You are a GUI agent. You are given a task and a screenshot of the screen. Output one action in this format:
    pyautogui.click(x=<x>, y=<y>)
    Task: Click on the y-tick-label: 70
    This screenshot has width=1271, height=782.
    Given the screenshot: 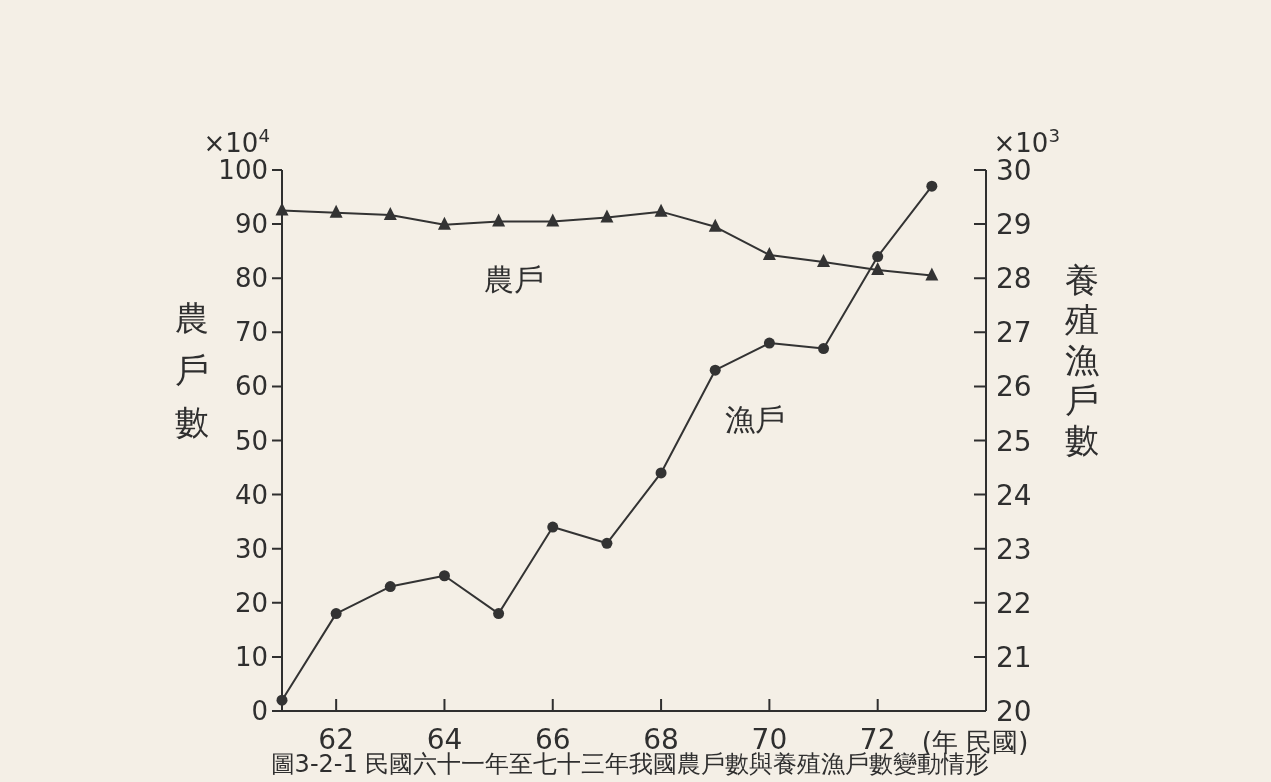 What is the action you would take?
    pyautogui.click(x=251, y=332)
    